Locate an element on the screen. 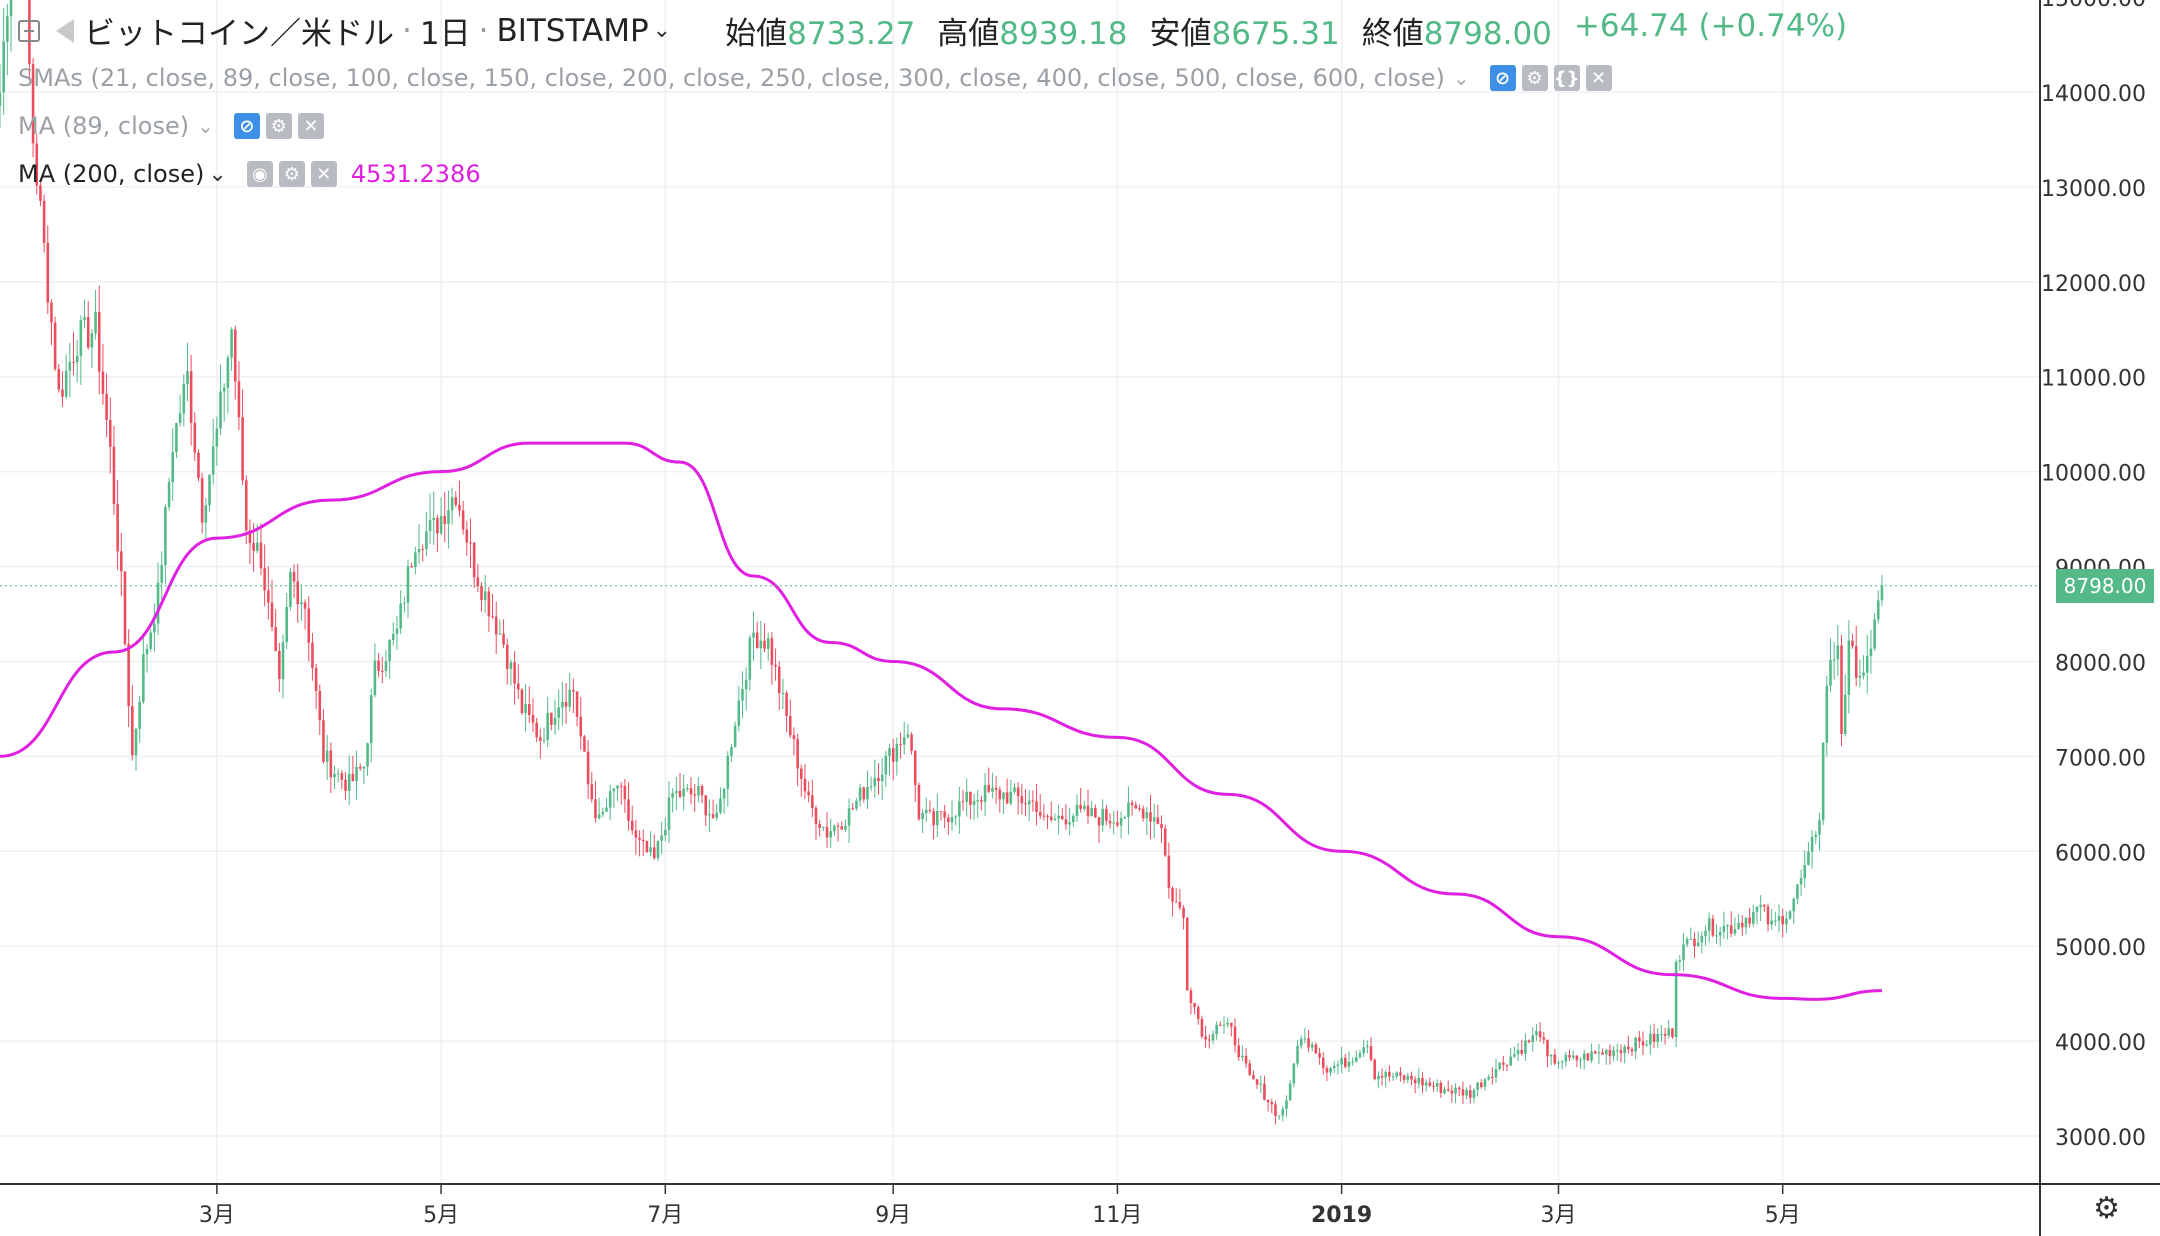  low-label: 安値 is located at coordinates (1180, 34).